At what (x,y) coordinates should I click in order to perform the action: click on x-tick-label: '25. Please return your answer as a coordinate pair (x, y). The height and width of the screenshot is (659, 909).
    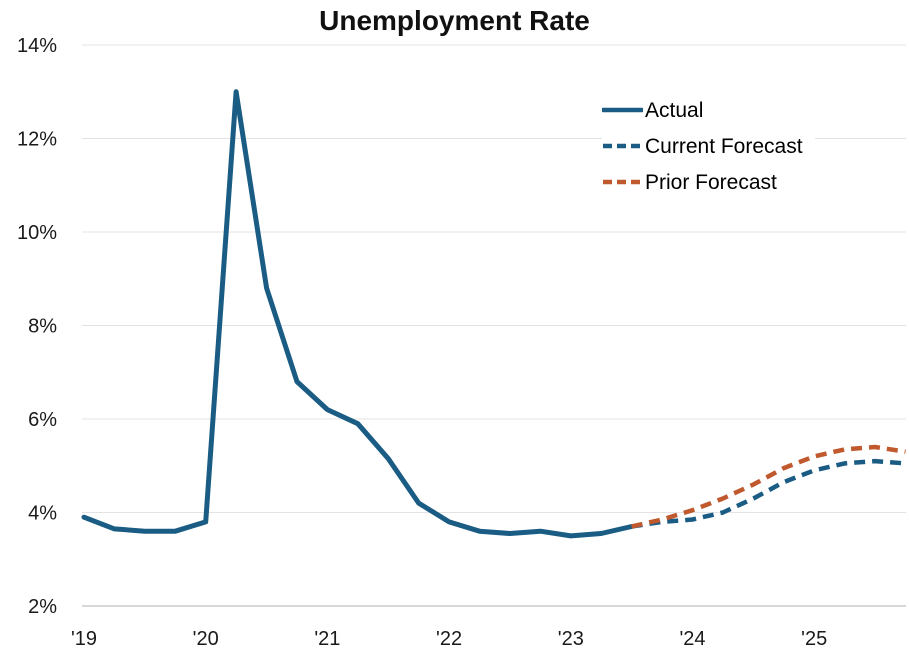
    Looking at the image, I should click on (814, 639).